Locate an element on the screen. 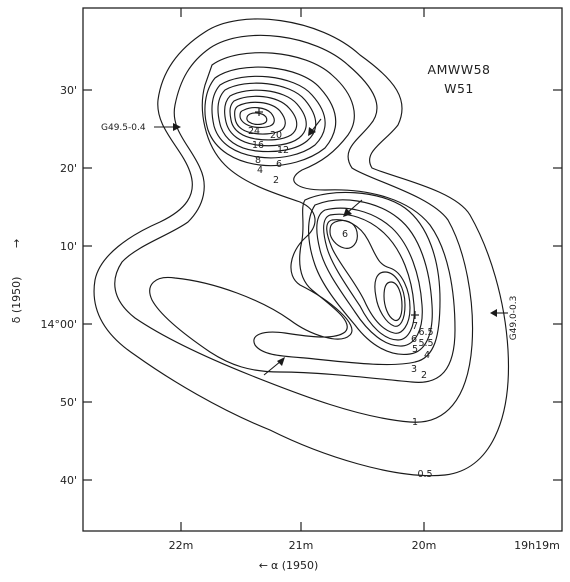 The image size is (570, 582). source-label-right: G49.0-0.3 is located at coordinates (514, 318).